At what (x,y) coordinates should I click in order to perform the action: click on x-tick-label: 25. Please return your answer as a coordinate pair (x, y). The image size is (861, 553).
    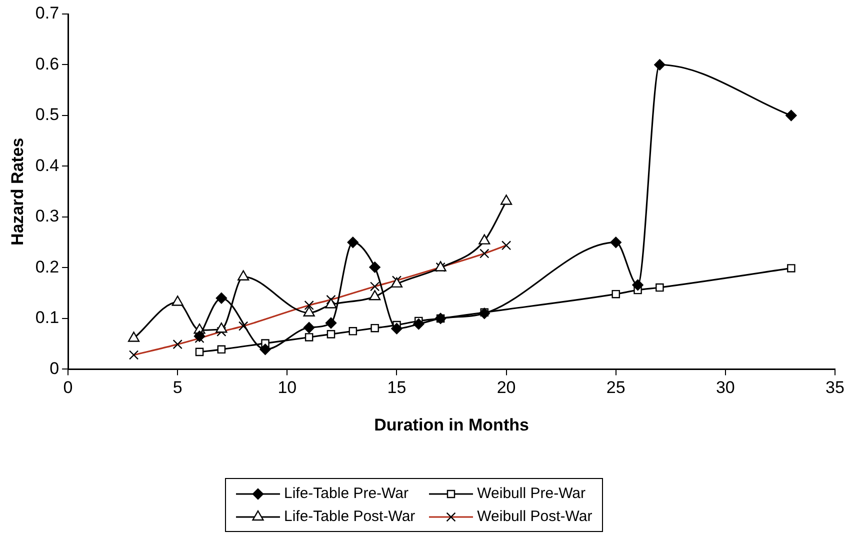
    Looking at the image, I should click on (616, 388).